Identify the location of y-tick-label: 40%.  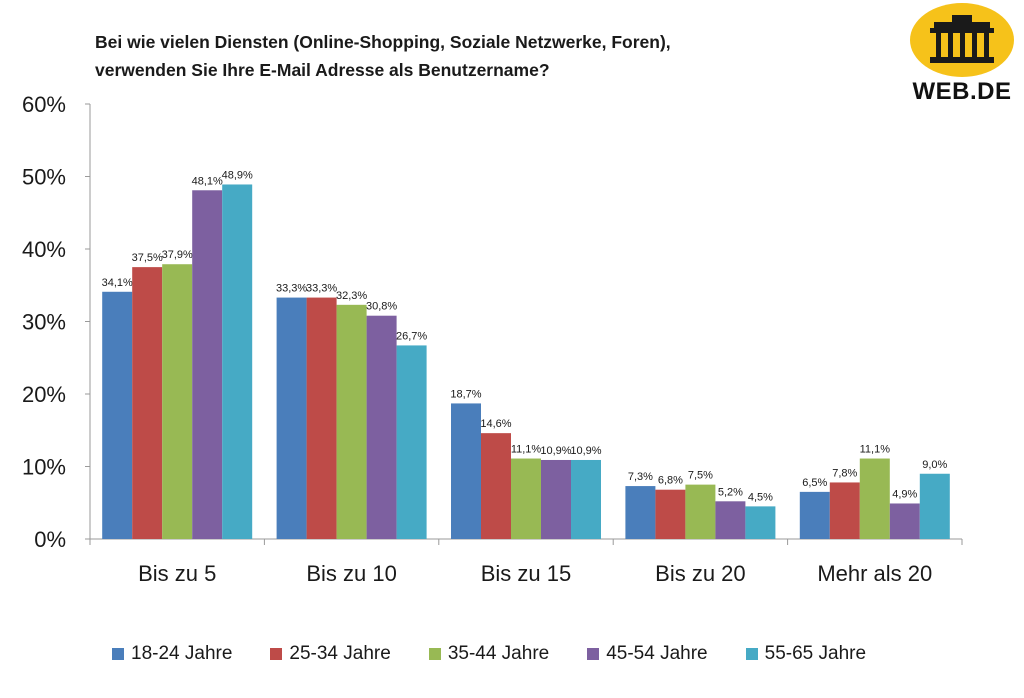
(44, 249).